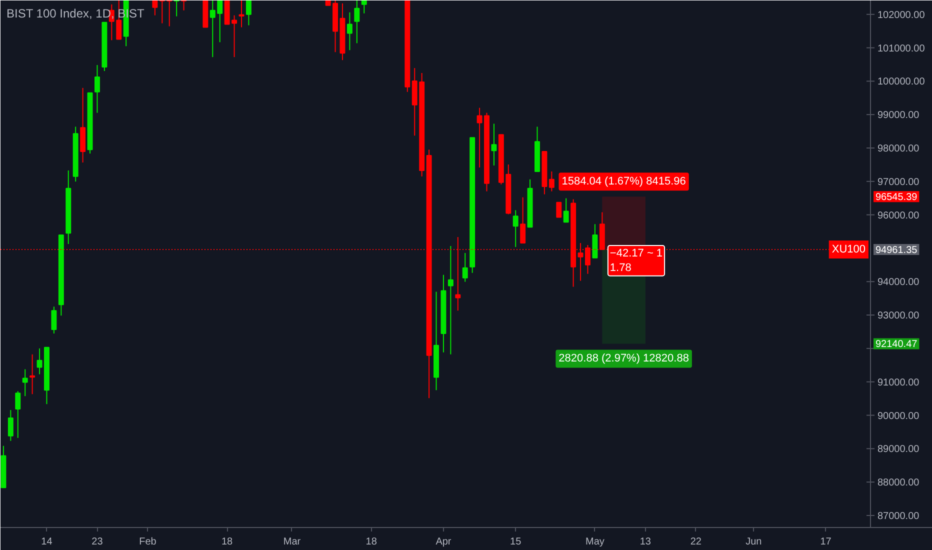 This screenshot has height=550, width=932. Describe the element at coordinates (899, 450) in the screenshot. I see `y-tick-label: 89000.00` at that location.